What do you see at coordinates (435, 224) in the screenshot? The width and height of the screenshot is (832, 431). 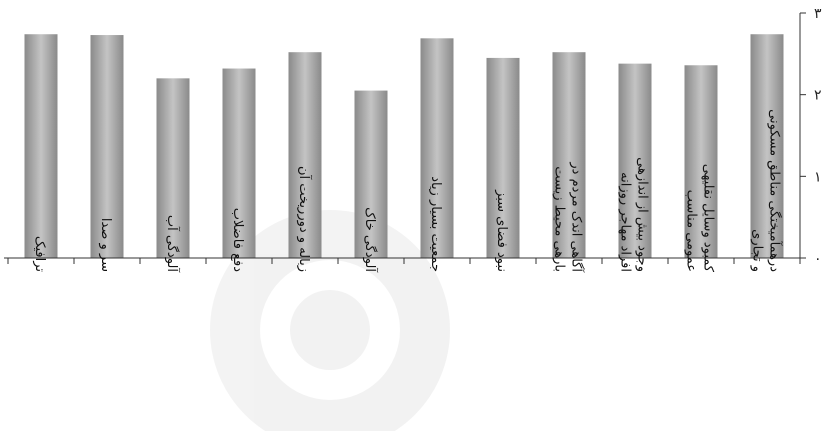 I see `category-label: جمعیت بسیار زیاد` at bounding box center [435, 224].